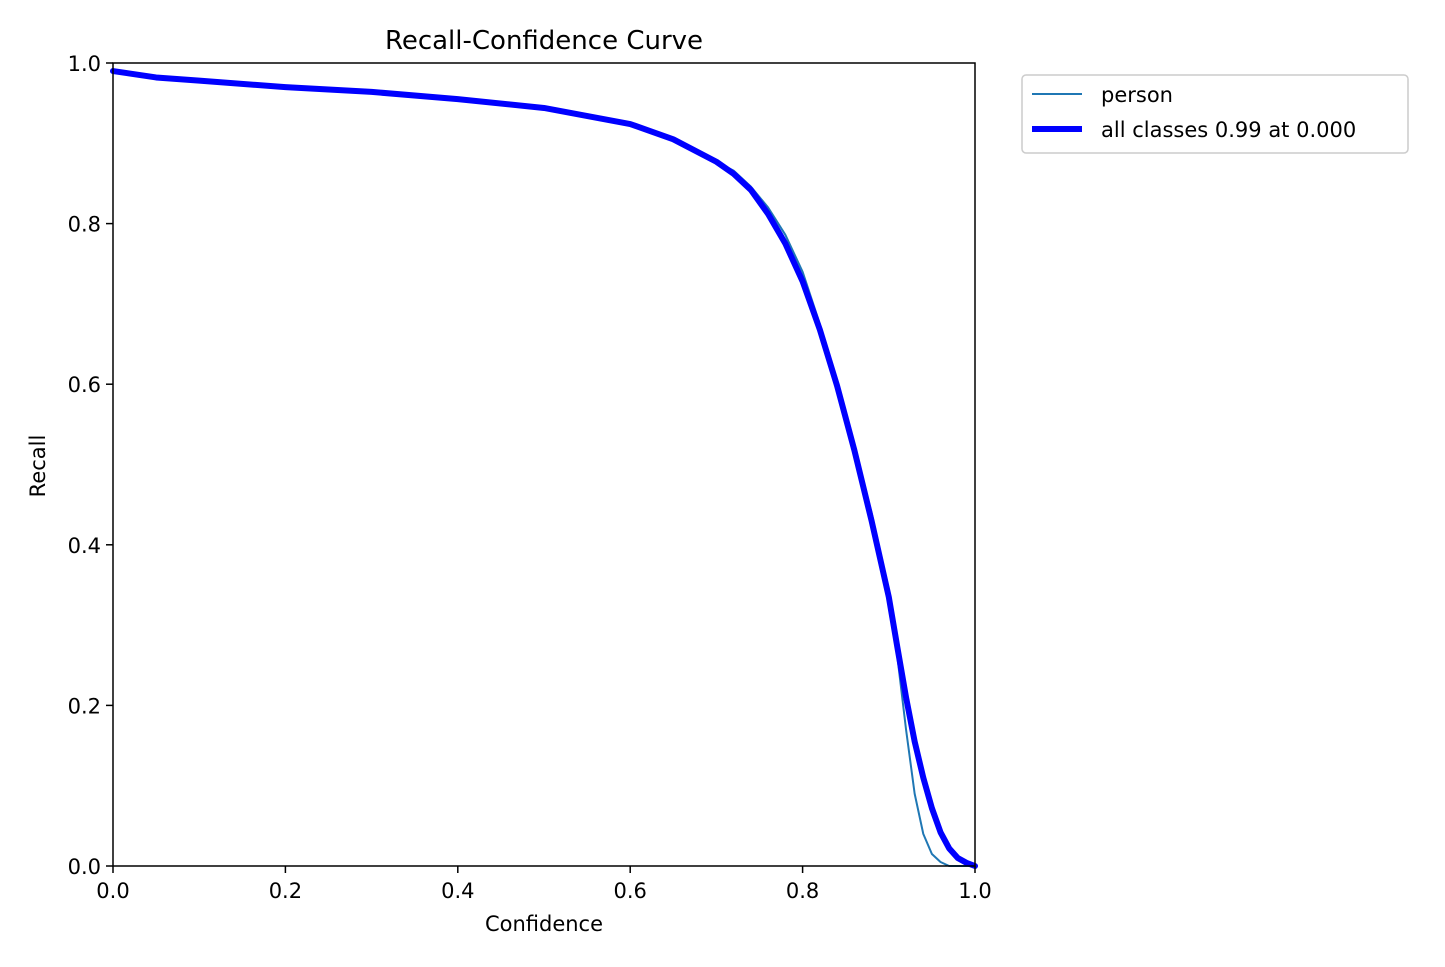 This screenshot has height=967, width=1445. What do you see at coordinates (974, 891) in the screenshot?
I see `x-tick-label: 1.0` at bounding box center [974, 891].